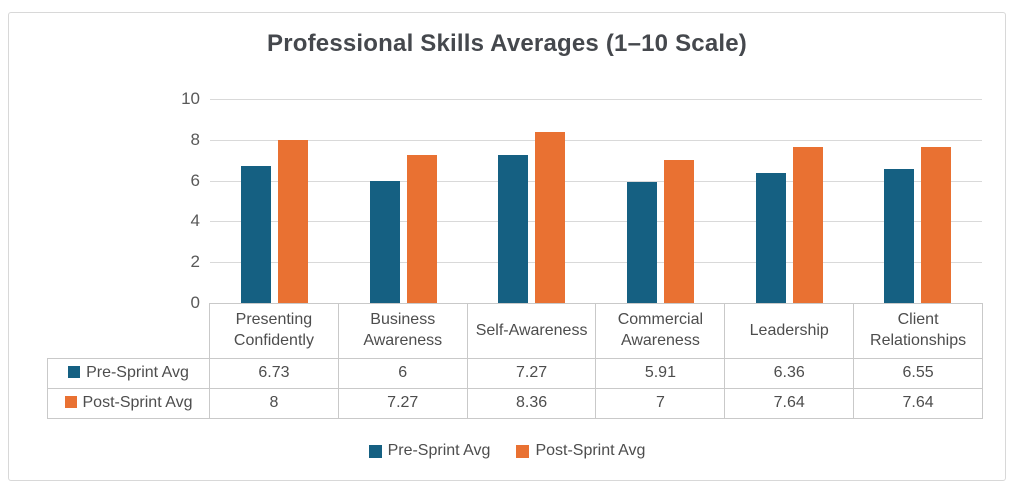  Describe the element at coordinates (660, 373) in the screenshot. I see `value-cell: 5.91` at that location.